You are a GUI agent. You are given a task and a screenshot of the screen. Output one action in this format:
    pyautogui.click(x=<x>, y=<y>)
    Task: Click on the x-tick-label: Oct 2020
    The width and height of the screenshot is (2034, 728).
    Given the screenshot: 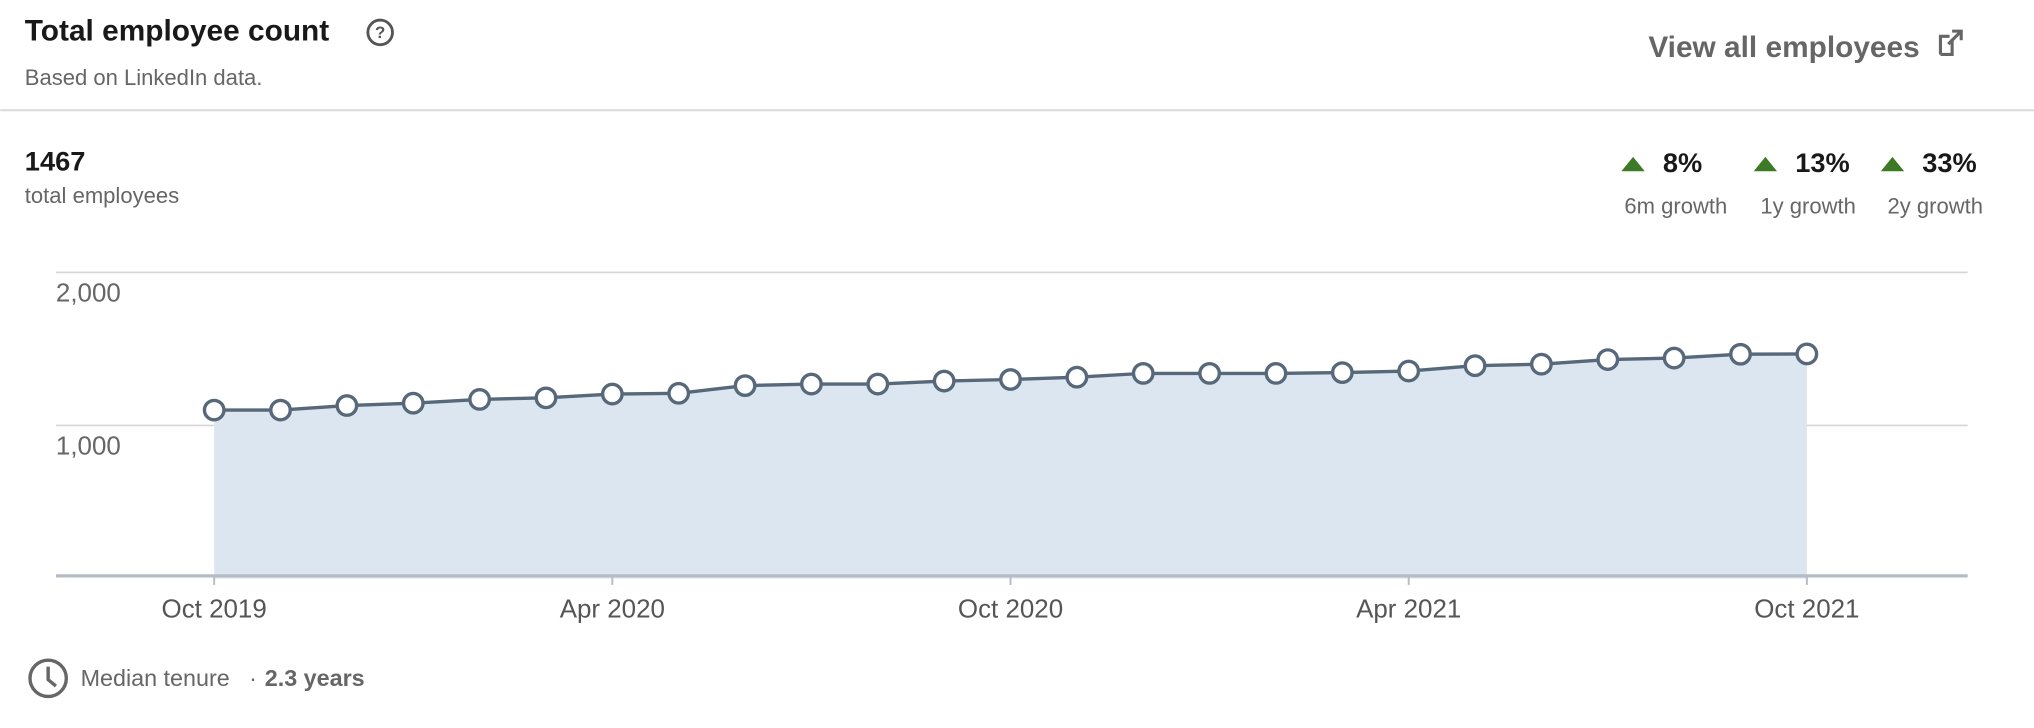 What is the action you would take?
    pyautogui.click(x=1010, y=610)
    